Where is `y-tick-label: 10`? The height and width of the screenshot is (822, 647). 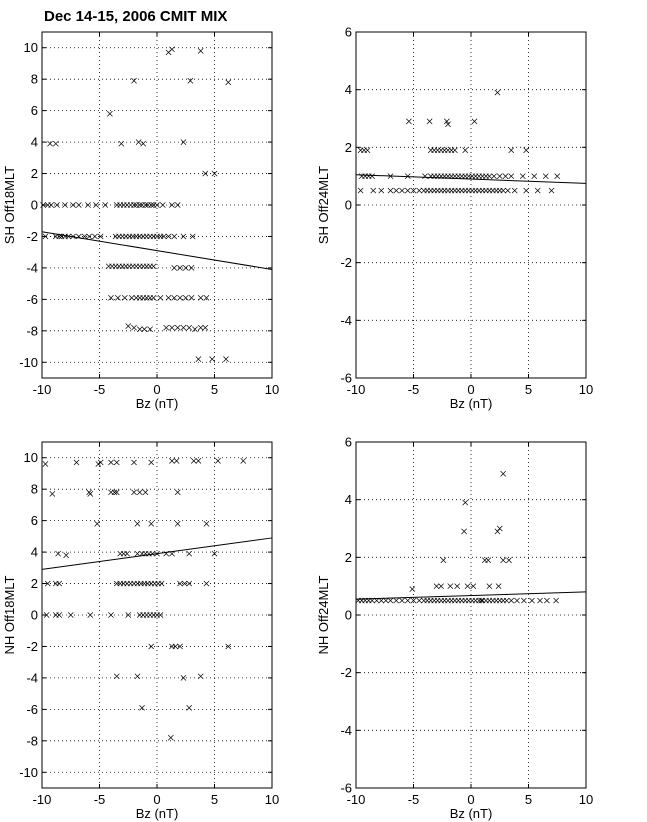
y-tick-label: 10 is located at coordinates (31, 457).